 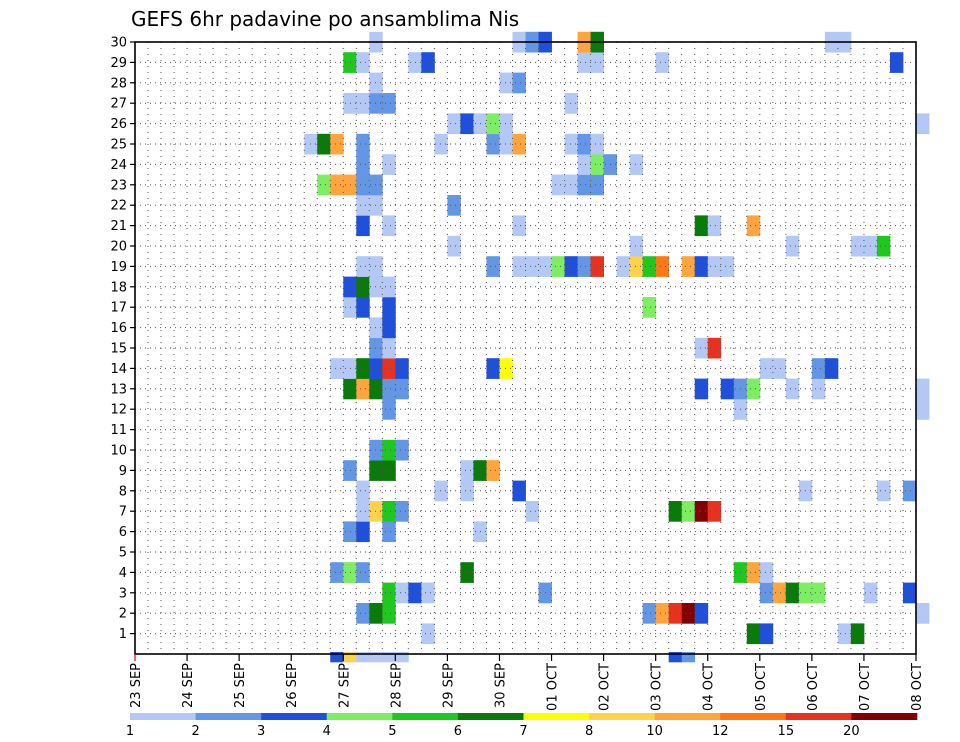 What do you see at coordinates (917, 687) in the screenshot?
I see `x-tick-label: 08 OCT` at bounding box center [917, 687].